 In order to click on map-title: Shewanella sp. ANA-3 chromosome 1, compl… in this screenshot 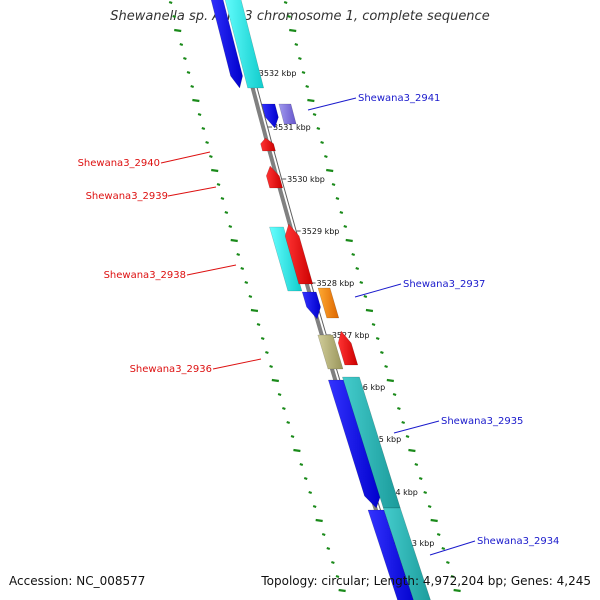, I will do `click(300, 16)`.